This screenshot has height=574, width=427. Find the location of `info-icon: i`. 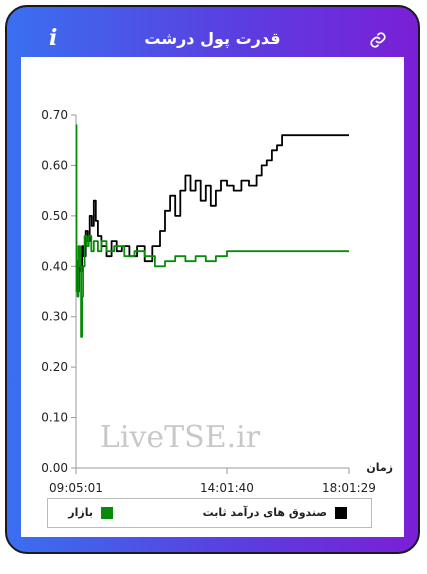

info-icon: i is located at coordinates (53, 38).